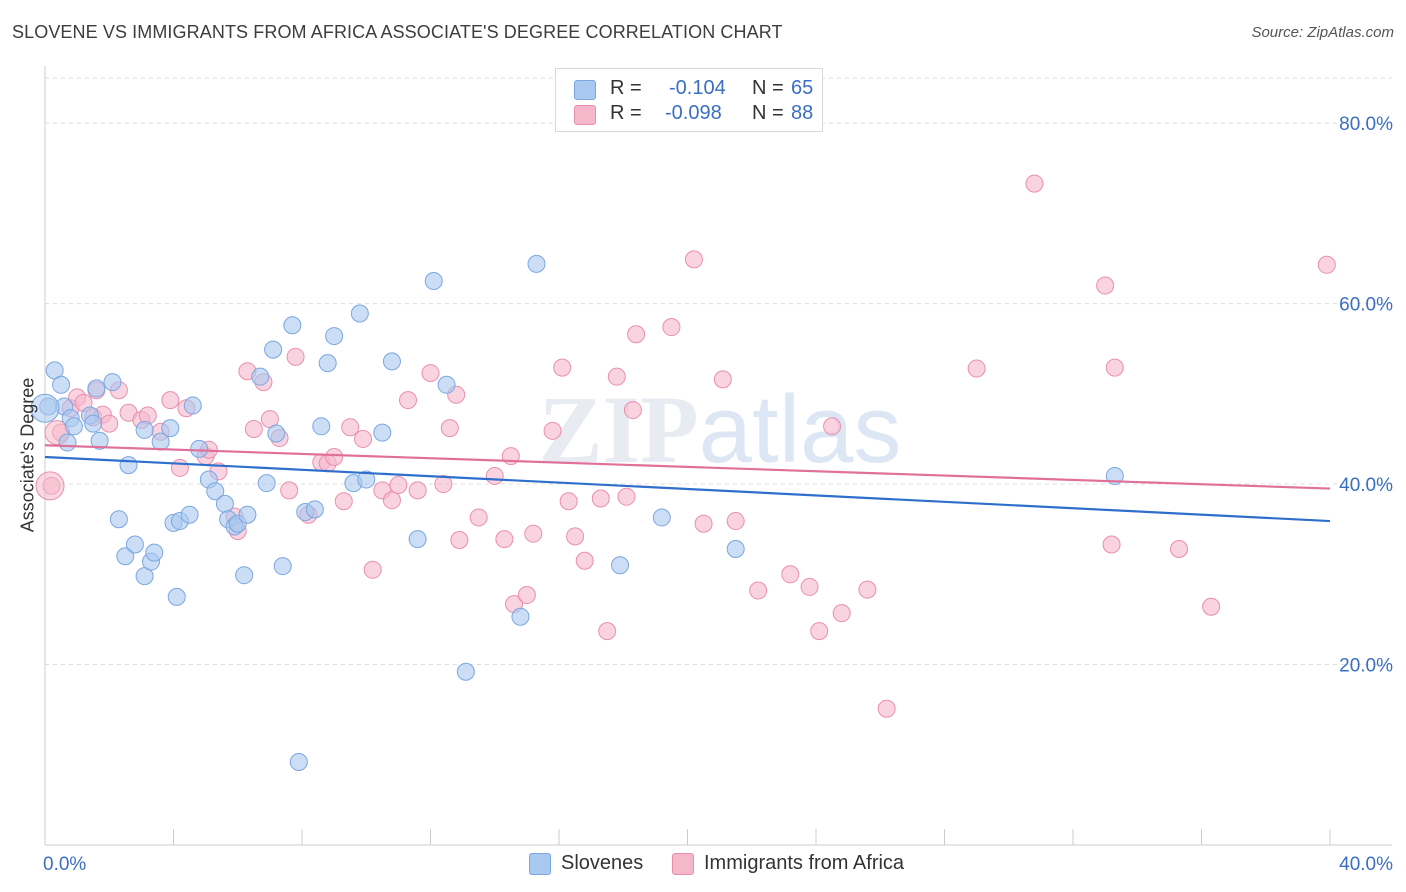 The image size is (1406, 892). Describe the element at coordinates (1366, 305) in the screenshot. I see `y-tick-label: 60.0%` at that location.